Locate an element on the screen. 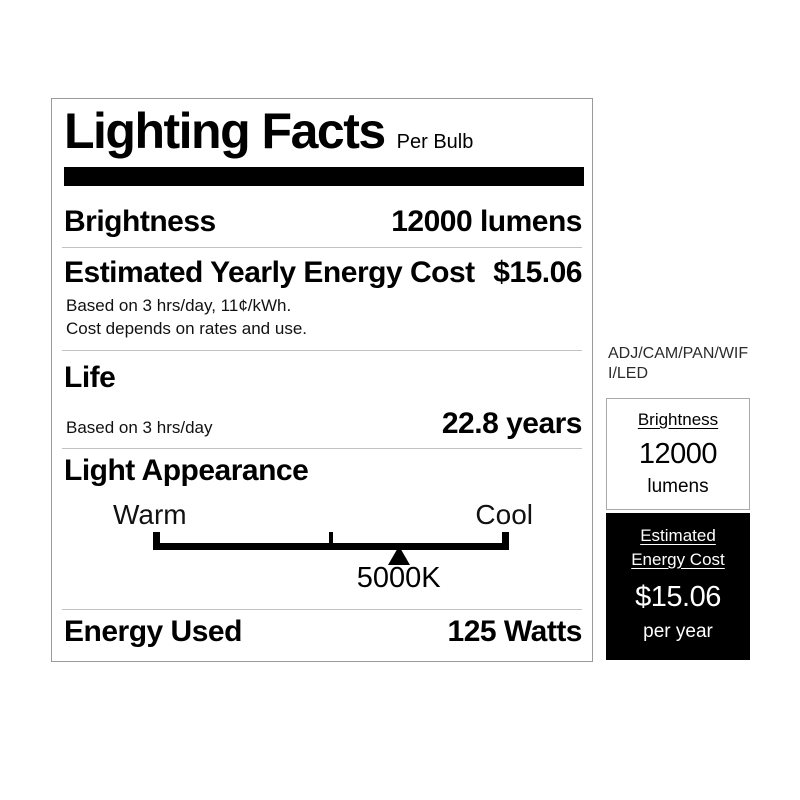 The width and height of the screenshot is (800, 800). scale-marker-lane is located at coordinates (331, 556).